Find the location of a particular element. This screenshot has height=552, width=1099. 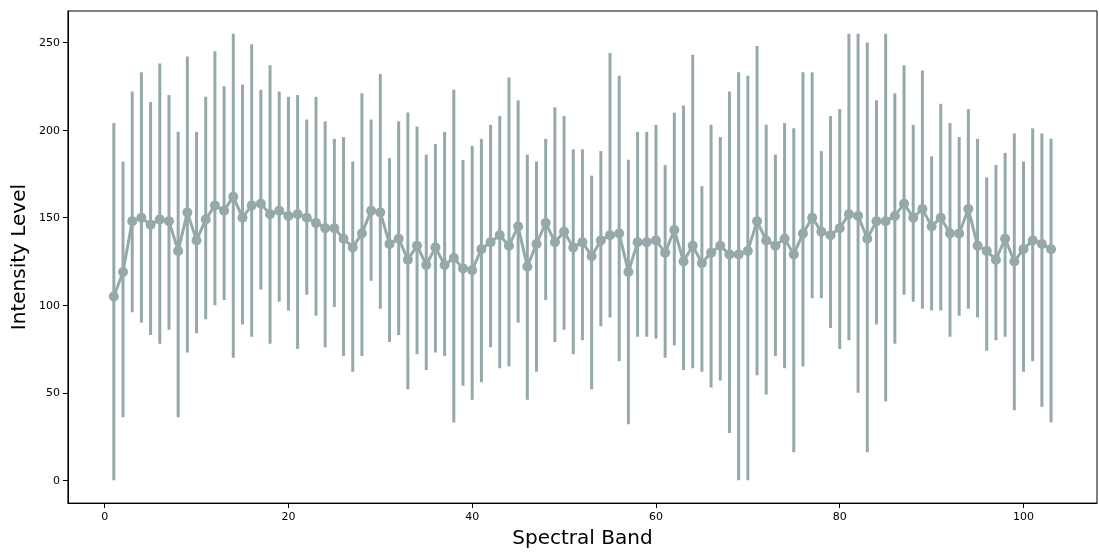

y-tick-label: 250 is located at coordinates (49, 43).